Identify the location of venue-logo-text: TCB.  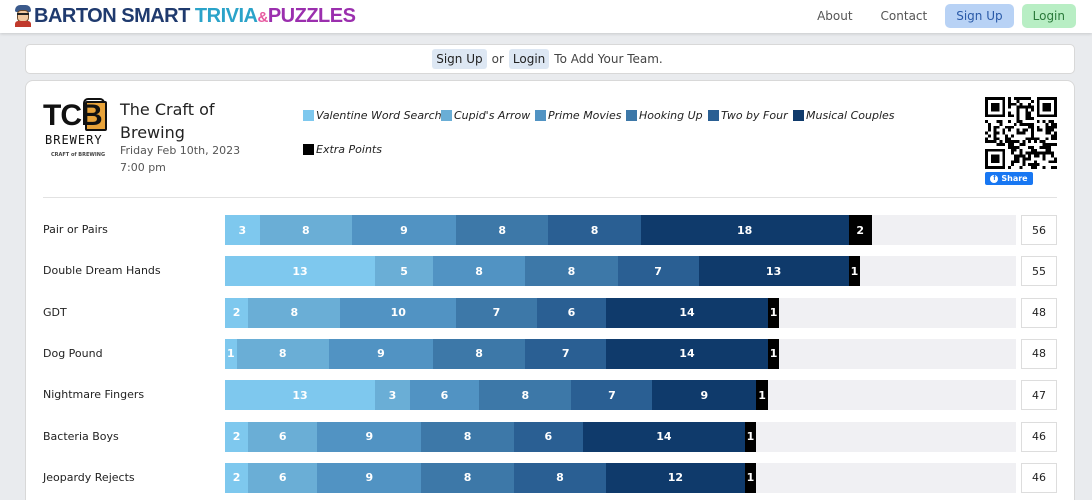
(73, 115).